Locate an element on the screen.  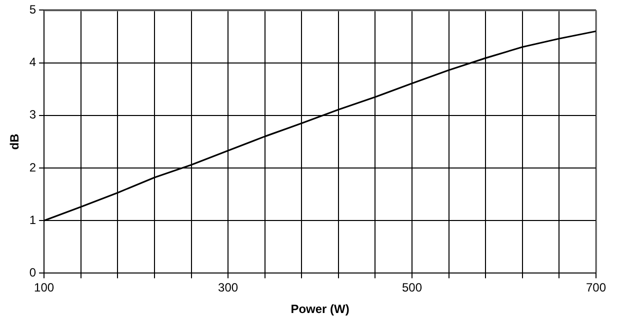
y-axis-title: dB is located at coordinates (15, 141).